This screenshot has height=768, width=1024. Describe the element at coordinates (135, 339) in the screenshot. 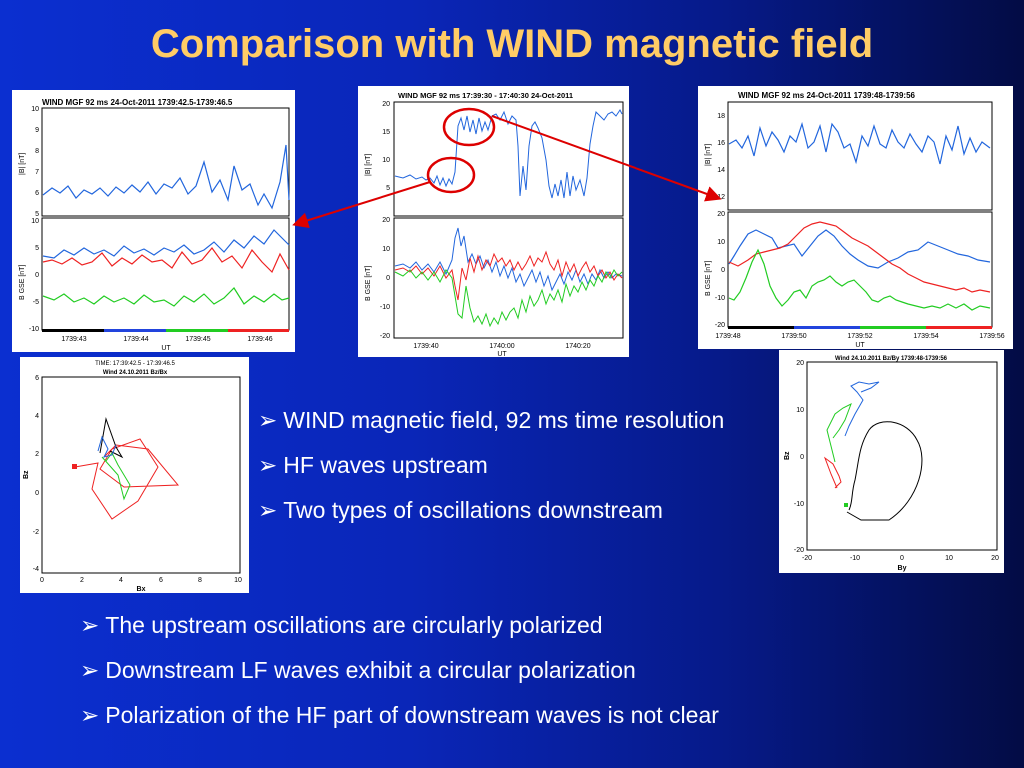

I see `x-tick-label: 1739:44` at that location.